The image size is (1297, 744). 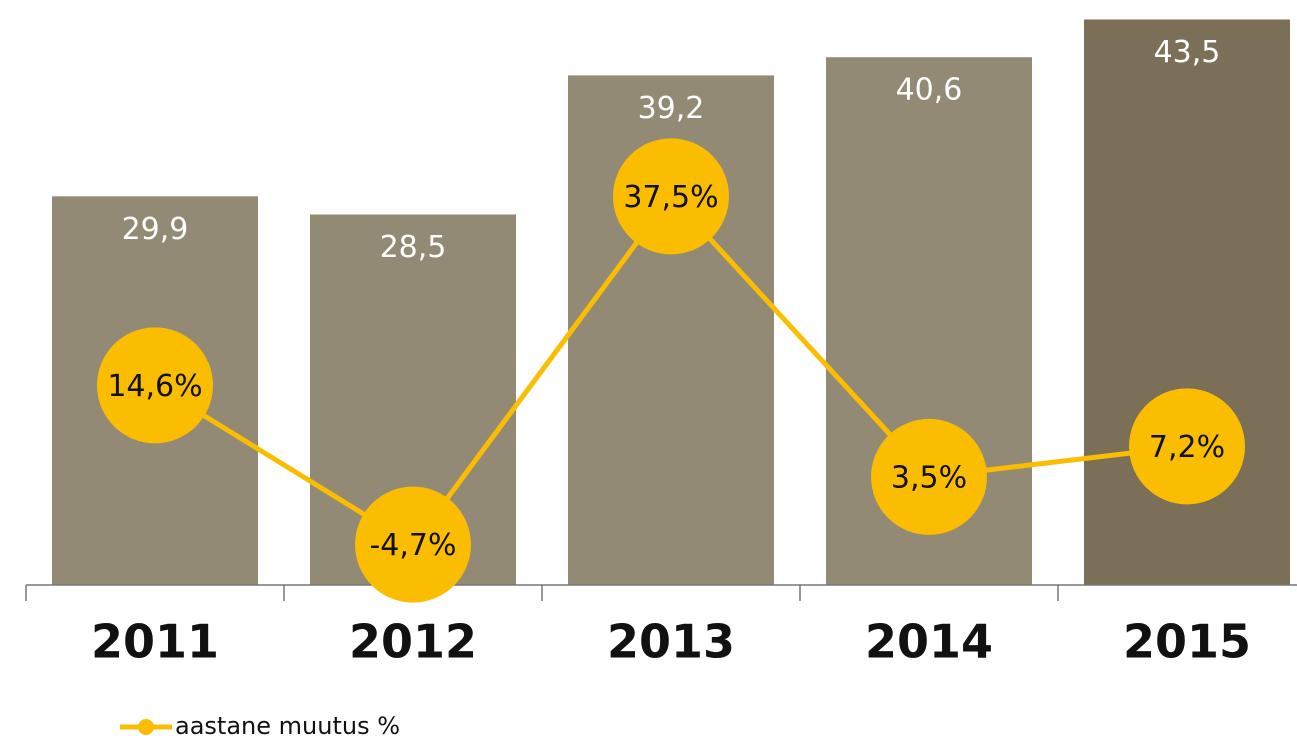 What do you see at coordinates (671, 108) in the screenshot?
I see `bar-value-label: 39,2` at bounding box center [671, 108].